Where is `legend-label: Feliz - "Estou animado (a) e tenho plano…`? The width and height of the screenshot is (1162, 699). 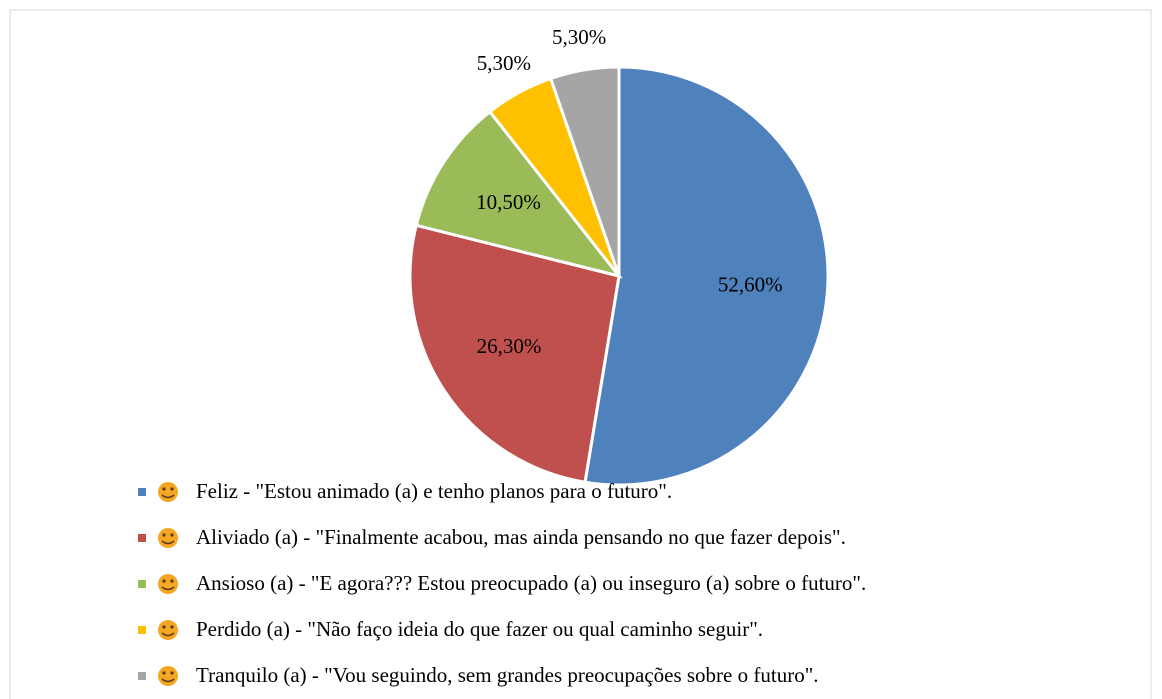
legend-label: Feliz - "Estou animado (a) e tenho plano… is located at coordinates (434, 491).